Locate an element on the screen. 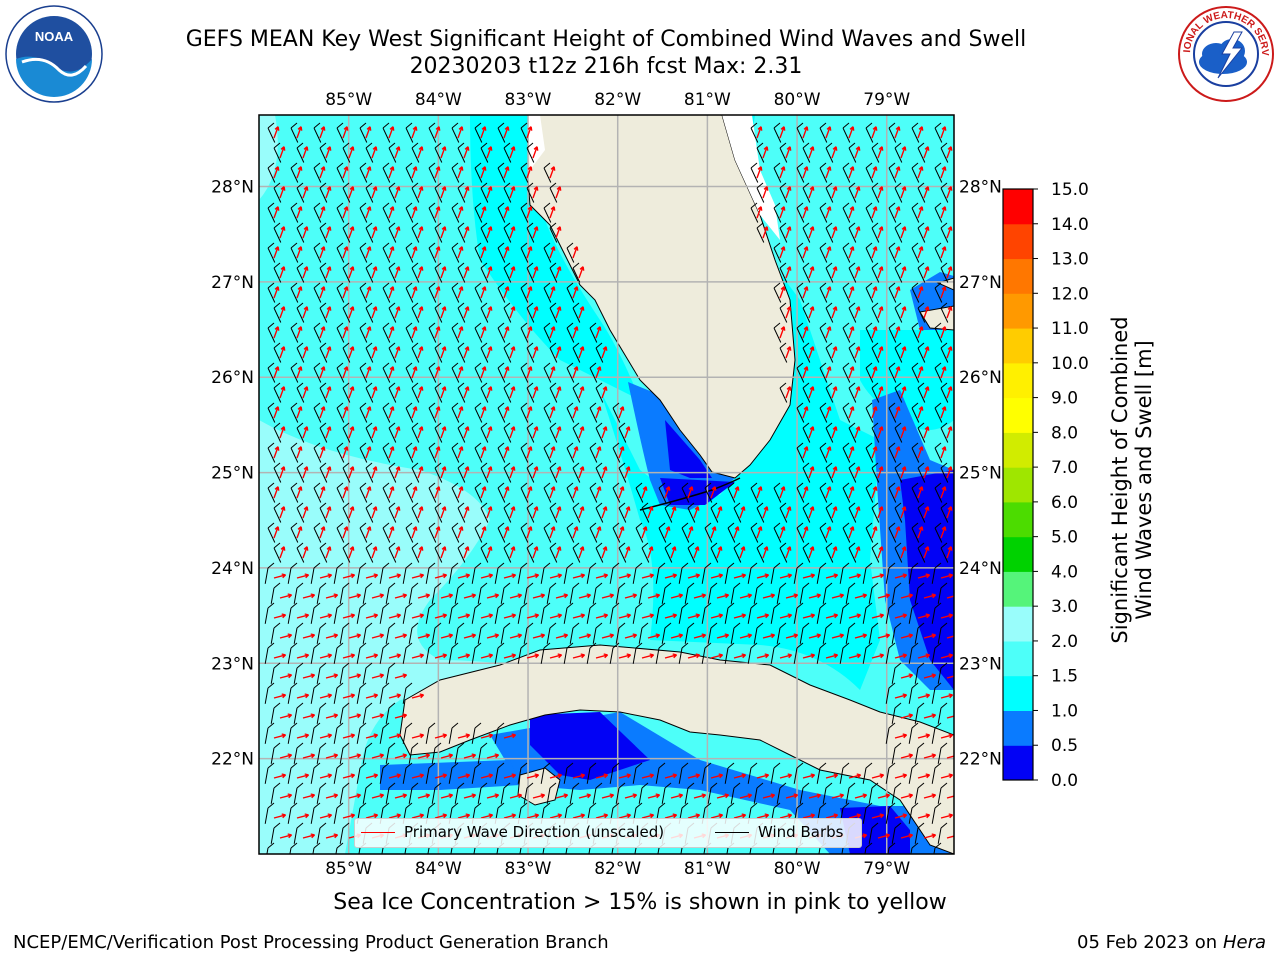 The image size is (1280, 960). lon-tick-label-top: 82°W is located at coordinates (617, 100).